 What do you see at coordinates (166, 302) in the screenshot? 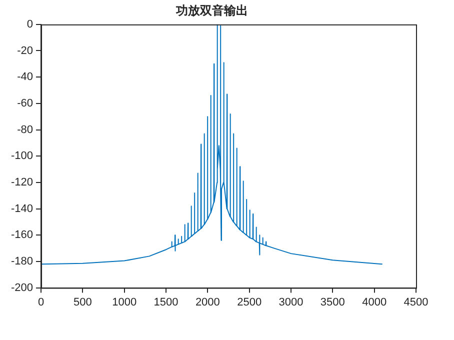
I see `x-tick-label: 1500` at bounding box center [166, 302].